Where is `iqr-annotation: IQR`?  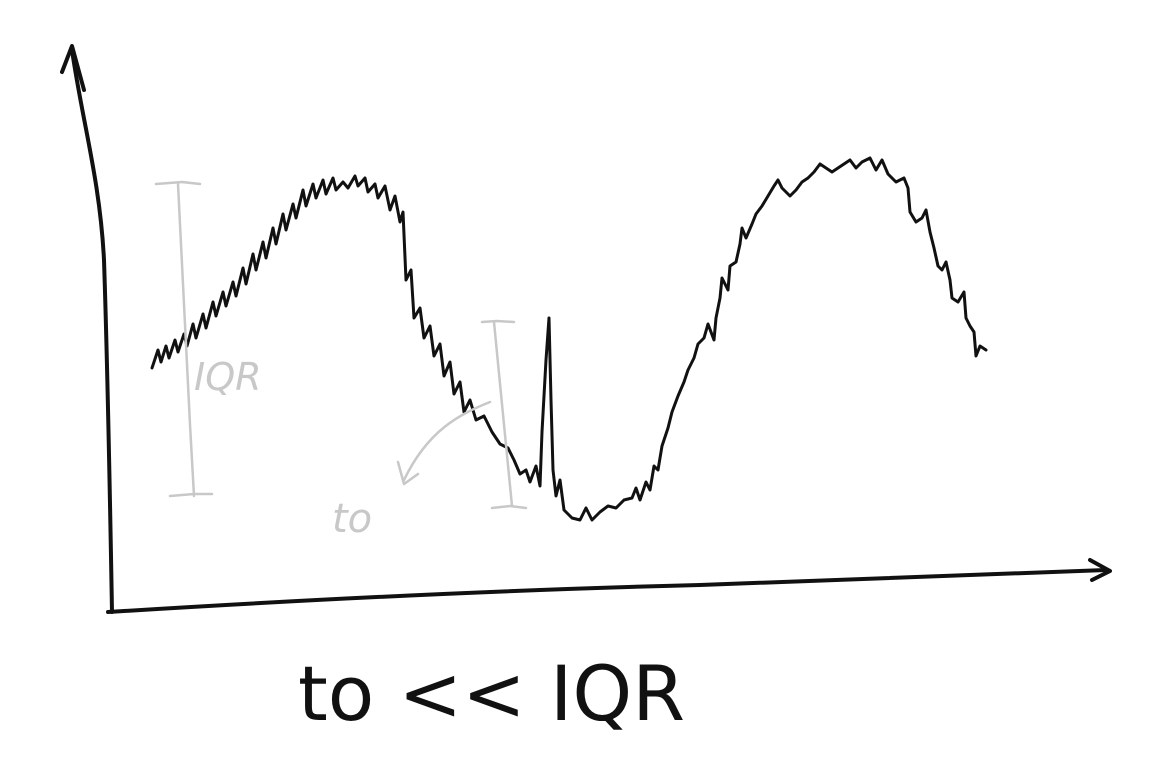
iqr-annotation: IQR is located at coordinates (228, 377).